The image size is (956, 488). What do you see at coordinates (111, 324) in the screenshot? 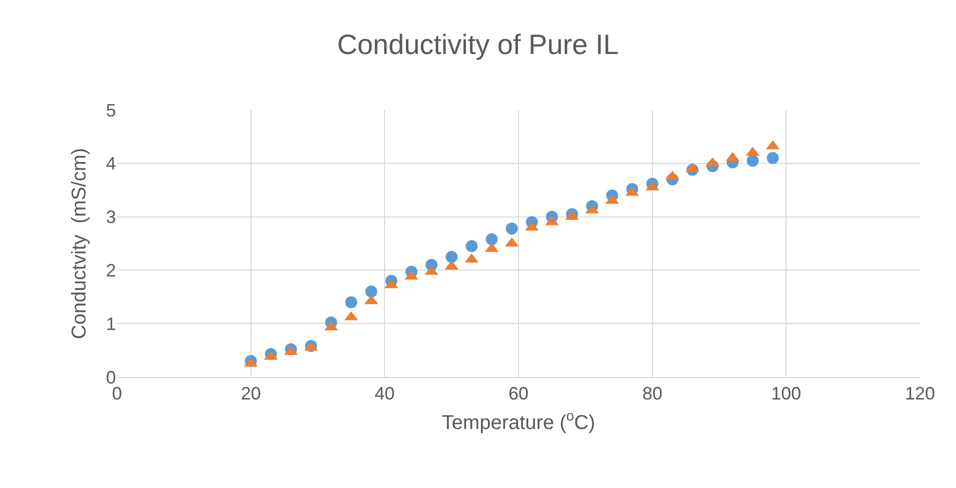
I see `y-tick-label: 1` at bounding box center [111, 324].